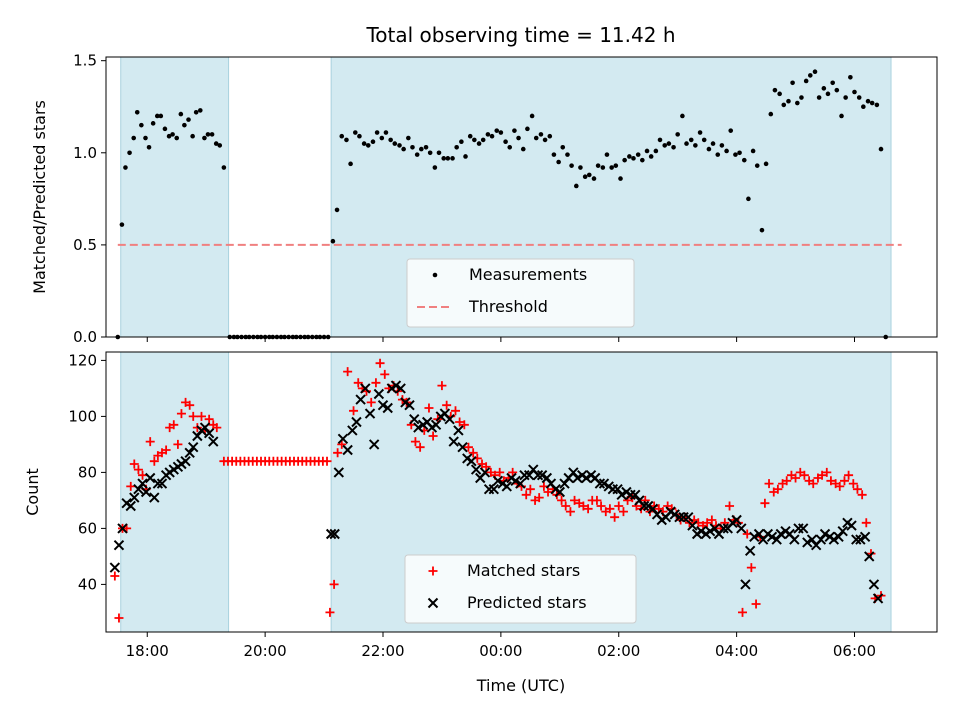 The height and width of the screenshot is (720, 960). What do you see at coordinates (520, 293) in the screenshot?
I see `top-legend-box` at bounding box center [520, 293].